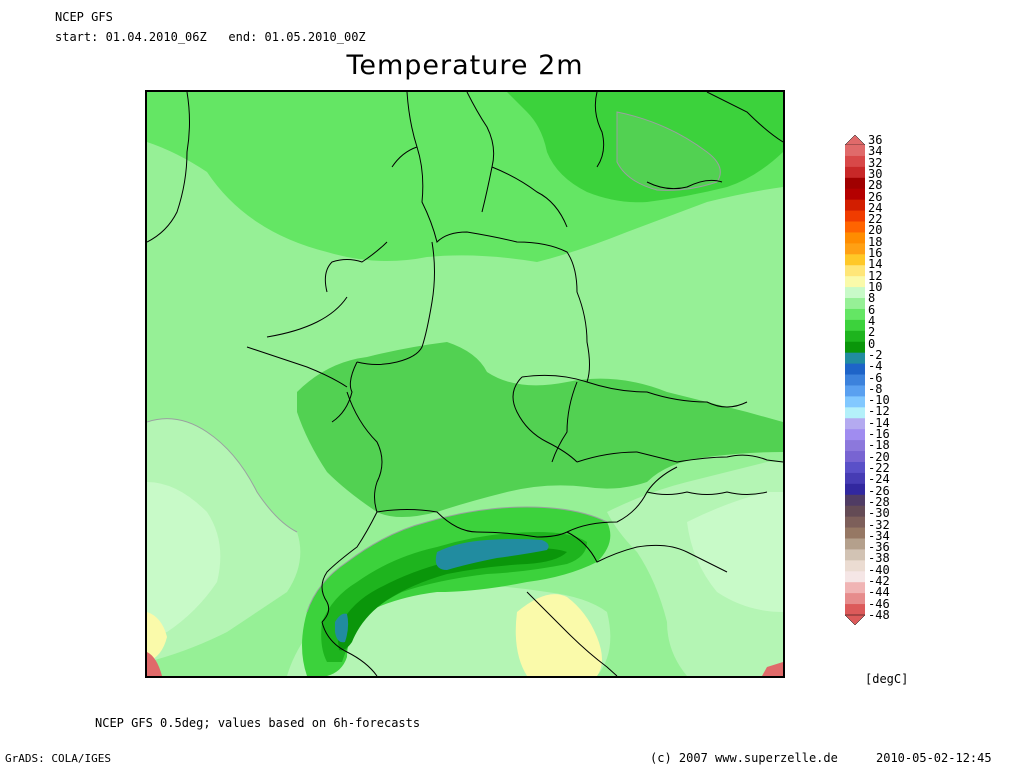  What do you see at coordinates (879, 501) in the screenshot?
I see `colorbar-tick-label: -28` at bounding box center [879, 501].